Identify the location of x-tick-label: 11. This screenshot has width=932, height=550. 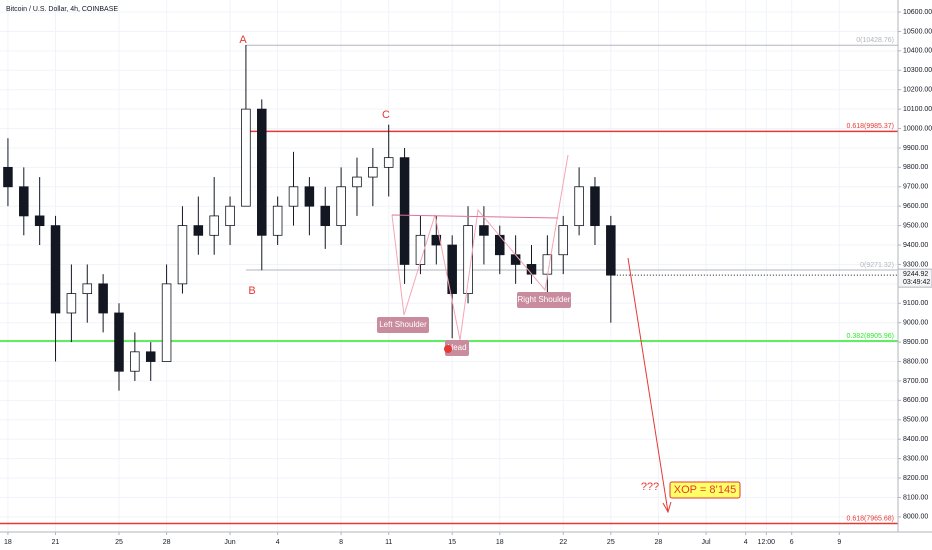
(388, 542).